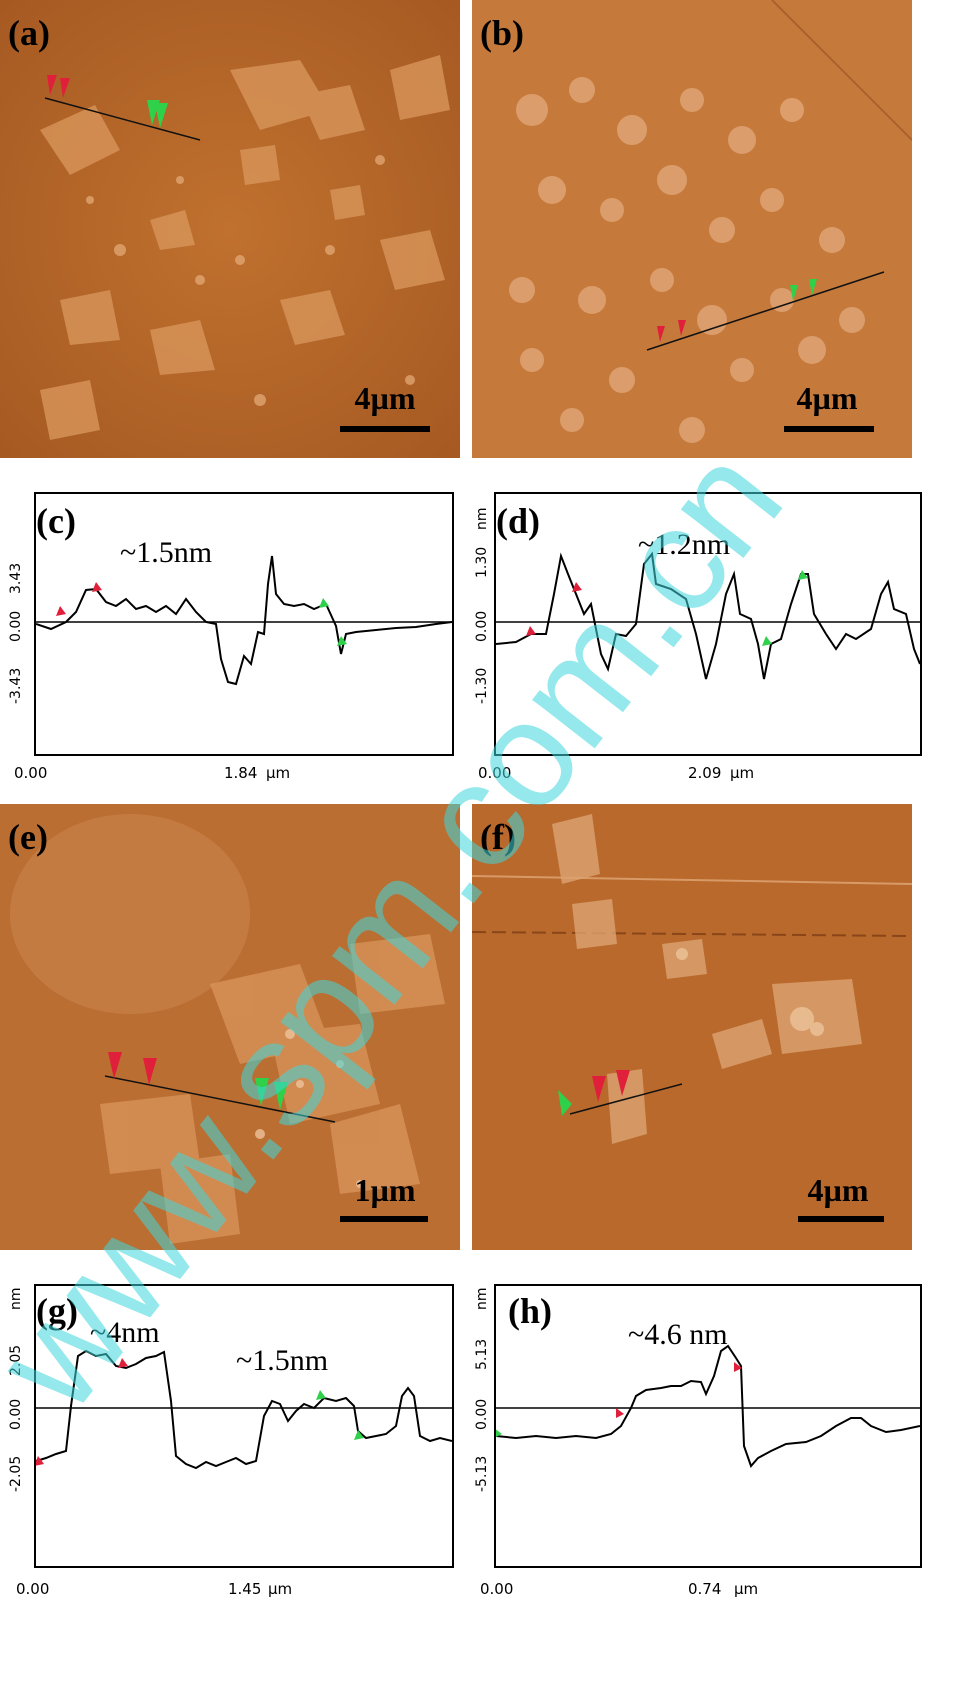  I want to click on afm-image-a: (a) 4µm, so click(230, 229).